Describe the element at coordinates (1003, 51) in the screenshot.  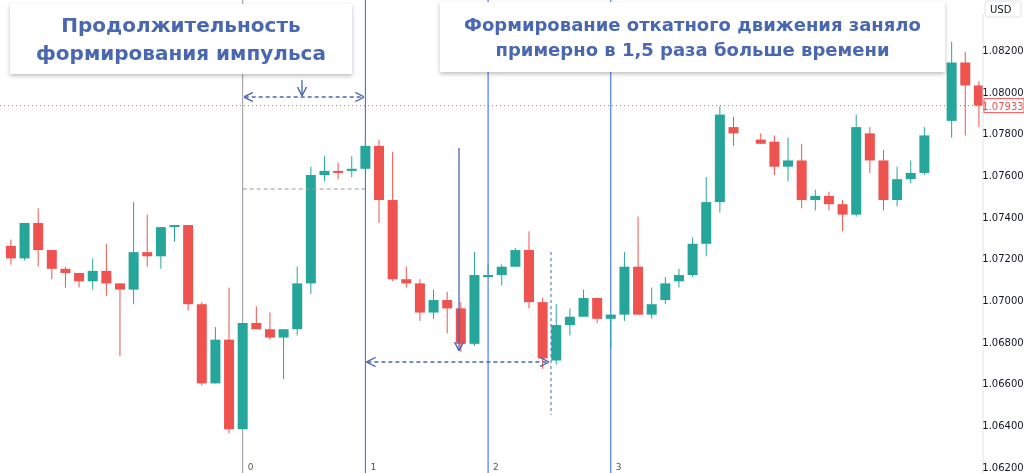
I see `y-tick-label: 1.08200` at that location.